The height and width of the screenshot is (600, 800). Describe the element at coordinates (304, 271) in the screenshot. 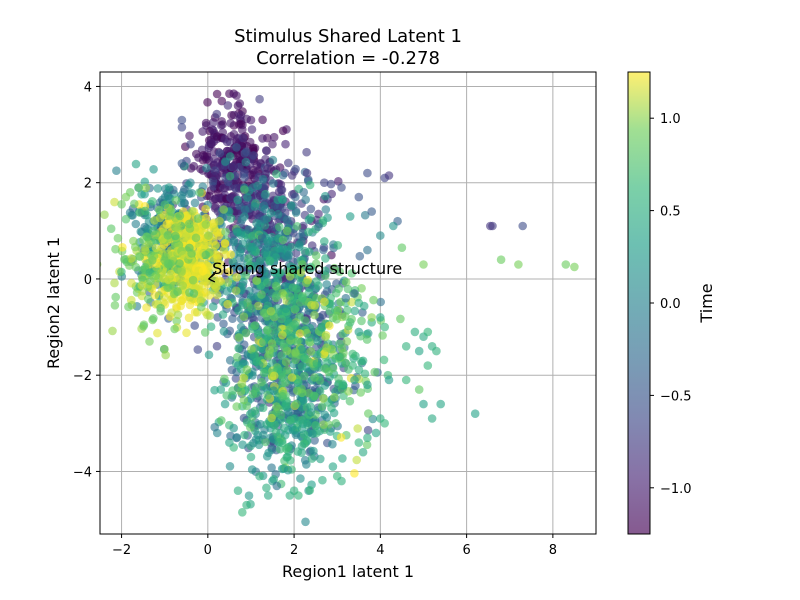

I see `annotation: Strong shared structure` at that location.